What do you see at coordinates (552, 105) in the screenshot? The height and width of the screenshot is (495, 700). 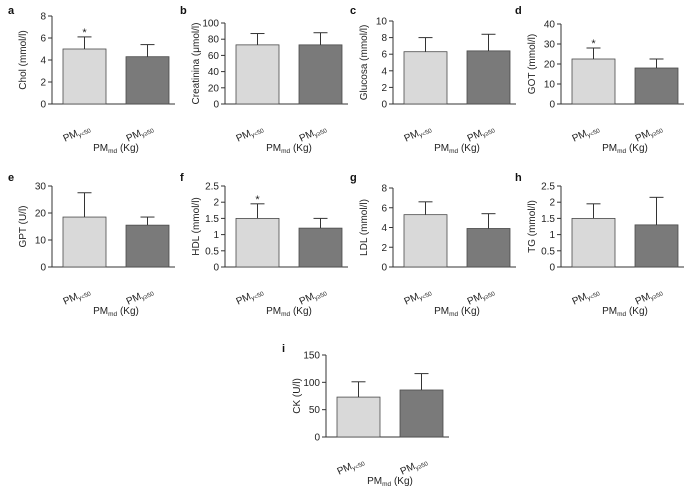 I see `y-tick-label-d: 0` at bounding box center [552, 105].